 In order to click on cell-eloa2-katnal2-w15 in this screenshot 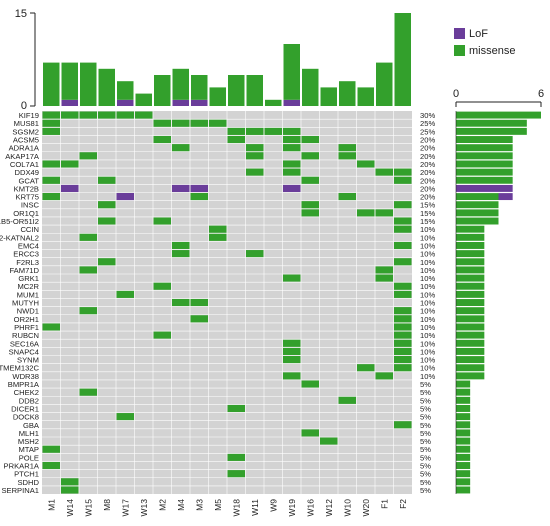, I will do `click(88, 237)`.